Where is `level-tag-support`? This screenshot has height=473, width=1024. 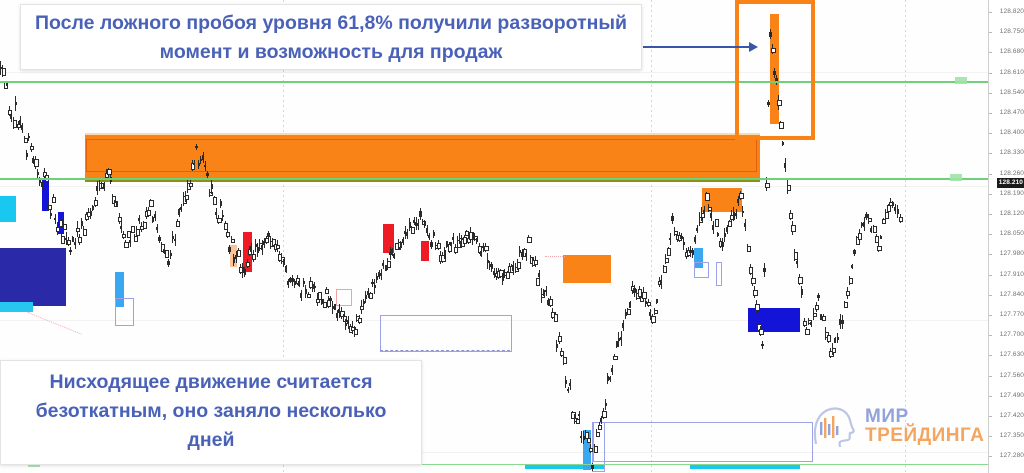
level-tag-support is located at coordinates (956, 177).